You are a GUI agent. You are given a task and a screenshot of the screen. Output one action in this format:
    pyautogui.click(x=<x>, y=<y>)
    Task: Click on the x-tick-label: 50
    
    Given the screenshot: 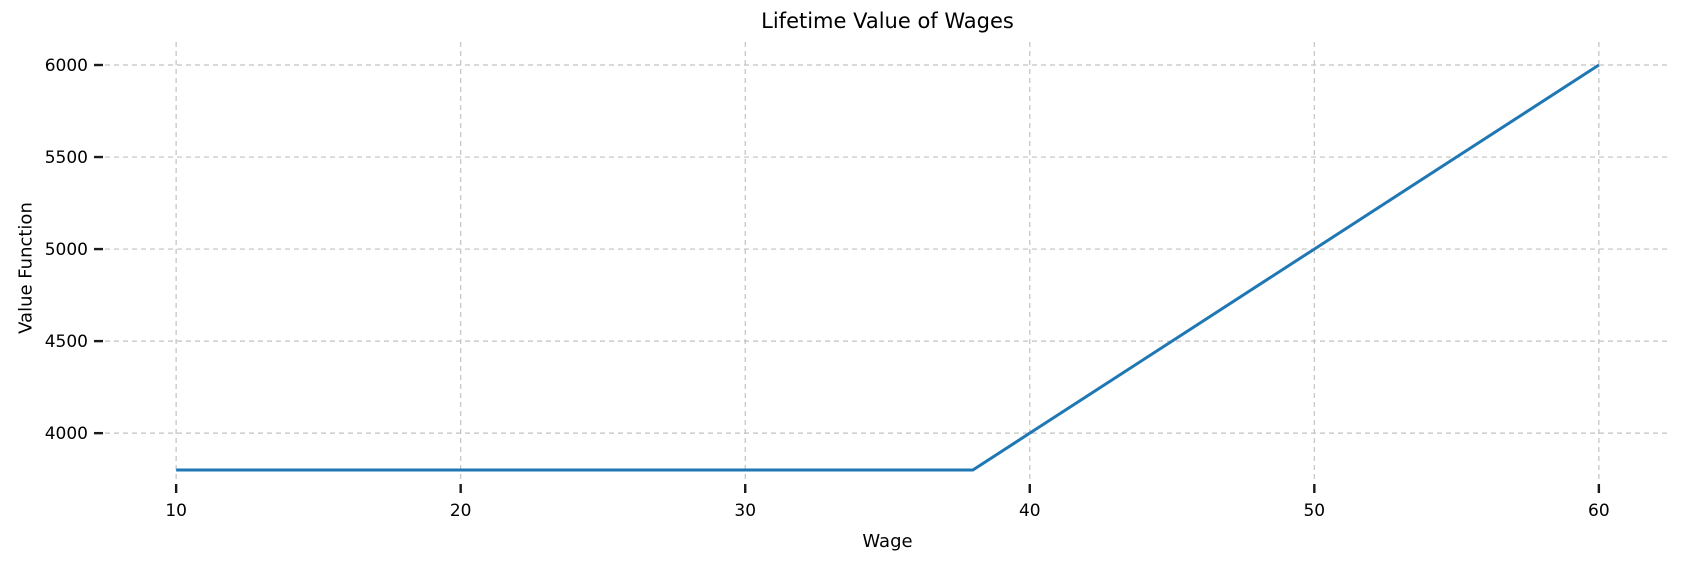 What is the action you would take?
    pyautogui.click(x=1314, y=511)
    